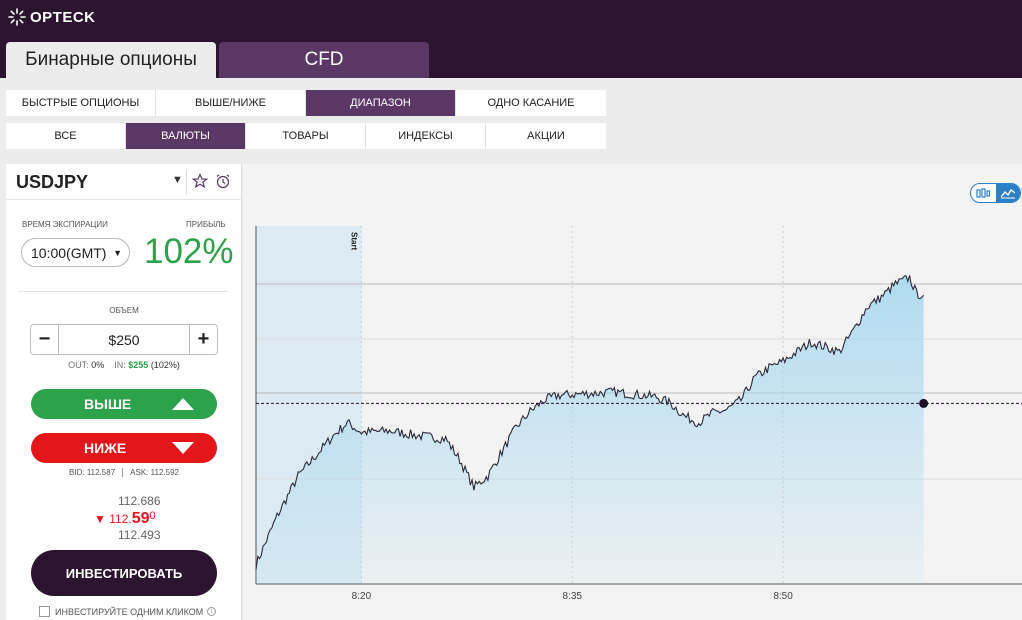 The width and height of the screenshot is (1022, 620). What do you see at coordinates (105, 448) in the screenshot?
I see `down-button-label: НИЖЕ` at bounding box center [105, 448].